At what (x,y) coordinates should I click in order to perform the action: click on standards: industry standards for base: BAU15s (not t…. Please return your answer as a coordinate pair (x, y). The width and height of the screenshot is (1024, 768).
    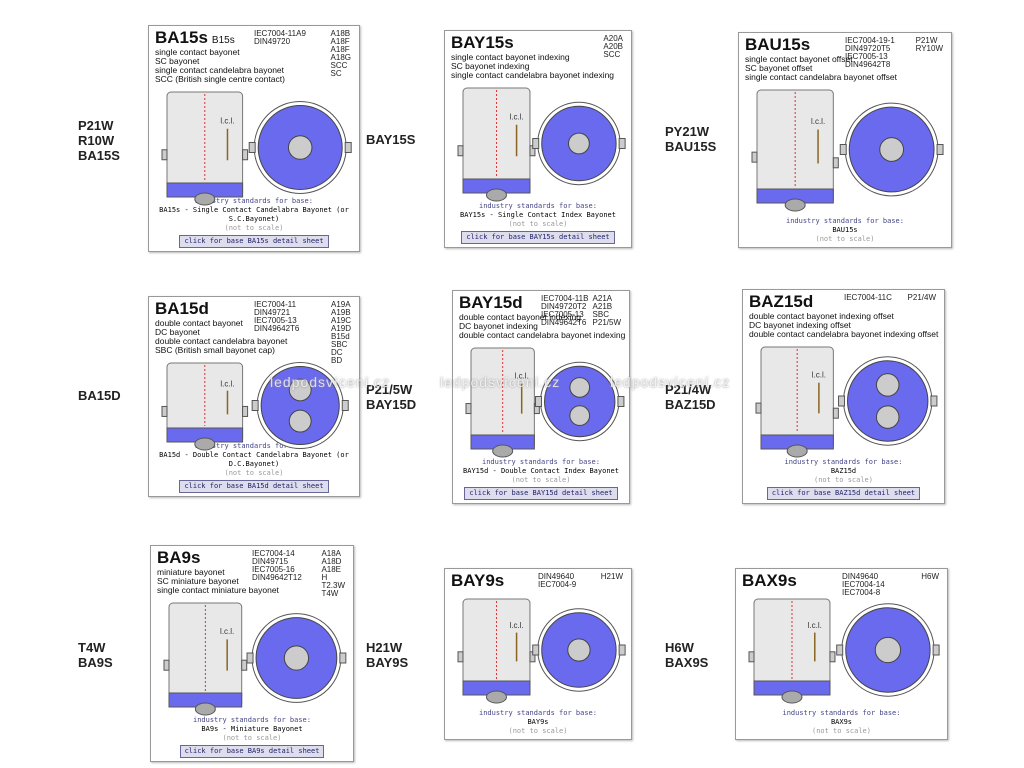
    Looking at the image, I should click on (845, 230).